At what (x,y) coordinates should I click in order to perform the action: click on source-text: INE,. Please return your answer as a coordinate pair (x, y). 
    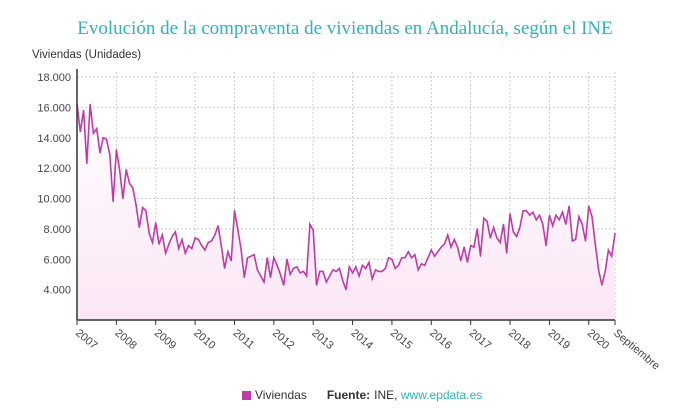
    Looking at the image, I should click on (386, 395).